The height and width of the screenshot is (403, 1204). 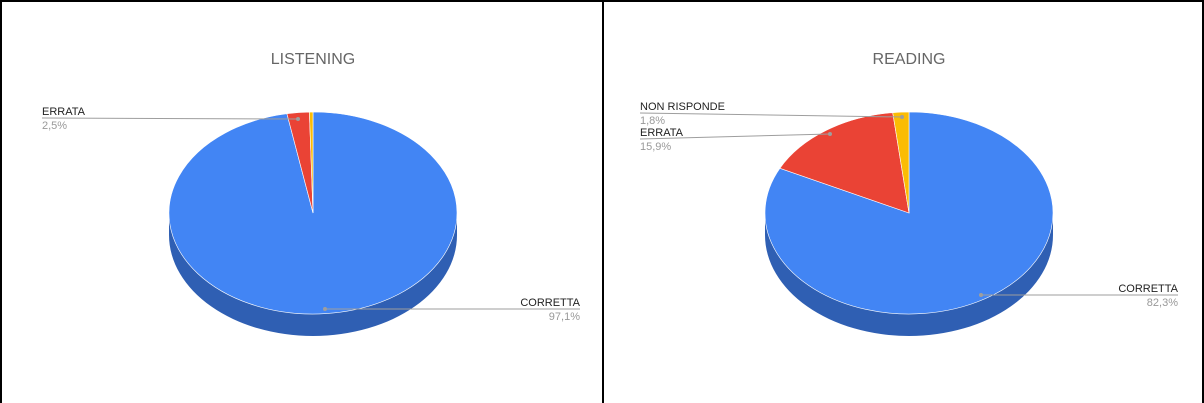 I want to click on slice-percent: 2,5%, so click(x=54, y=126).